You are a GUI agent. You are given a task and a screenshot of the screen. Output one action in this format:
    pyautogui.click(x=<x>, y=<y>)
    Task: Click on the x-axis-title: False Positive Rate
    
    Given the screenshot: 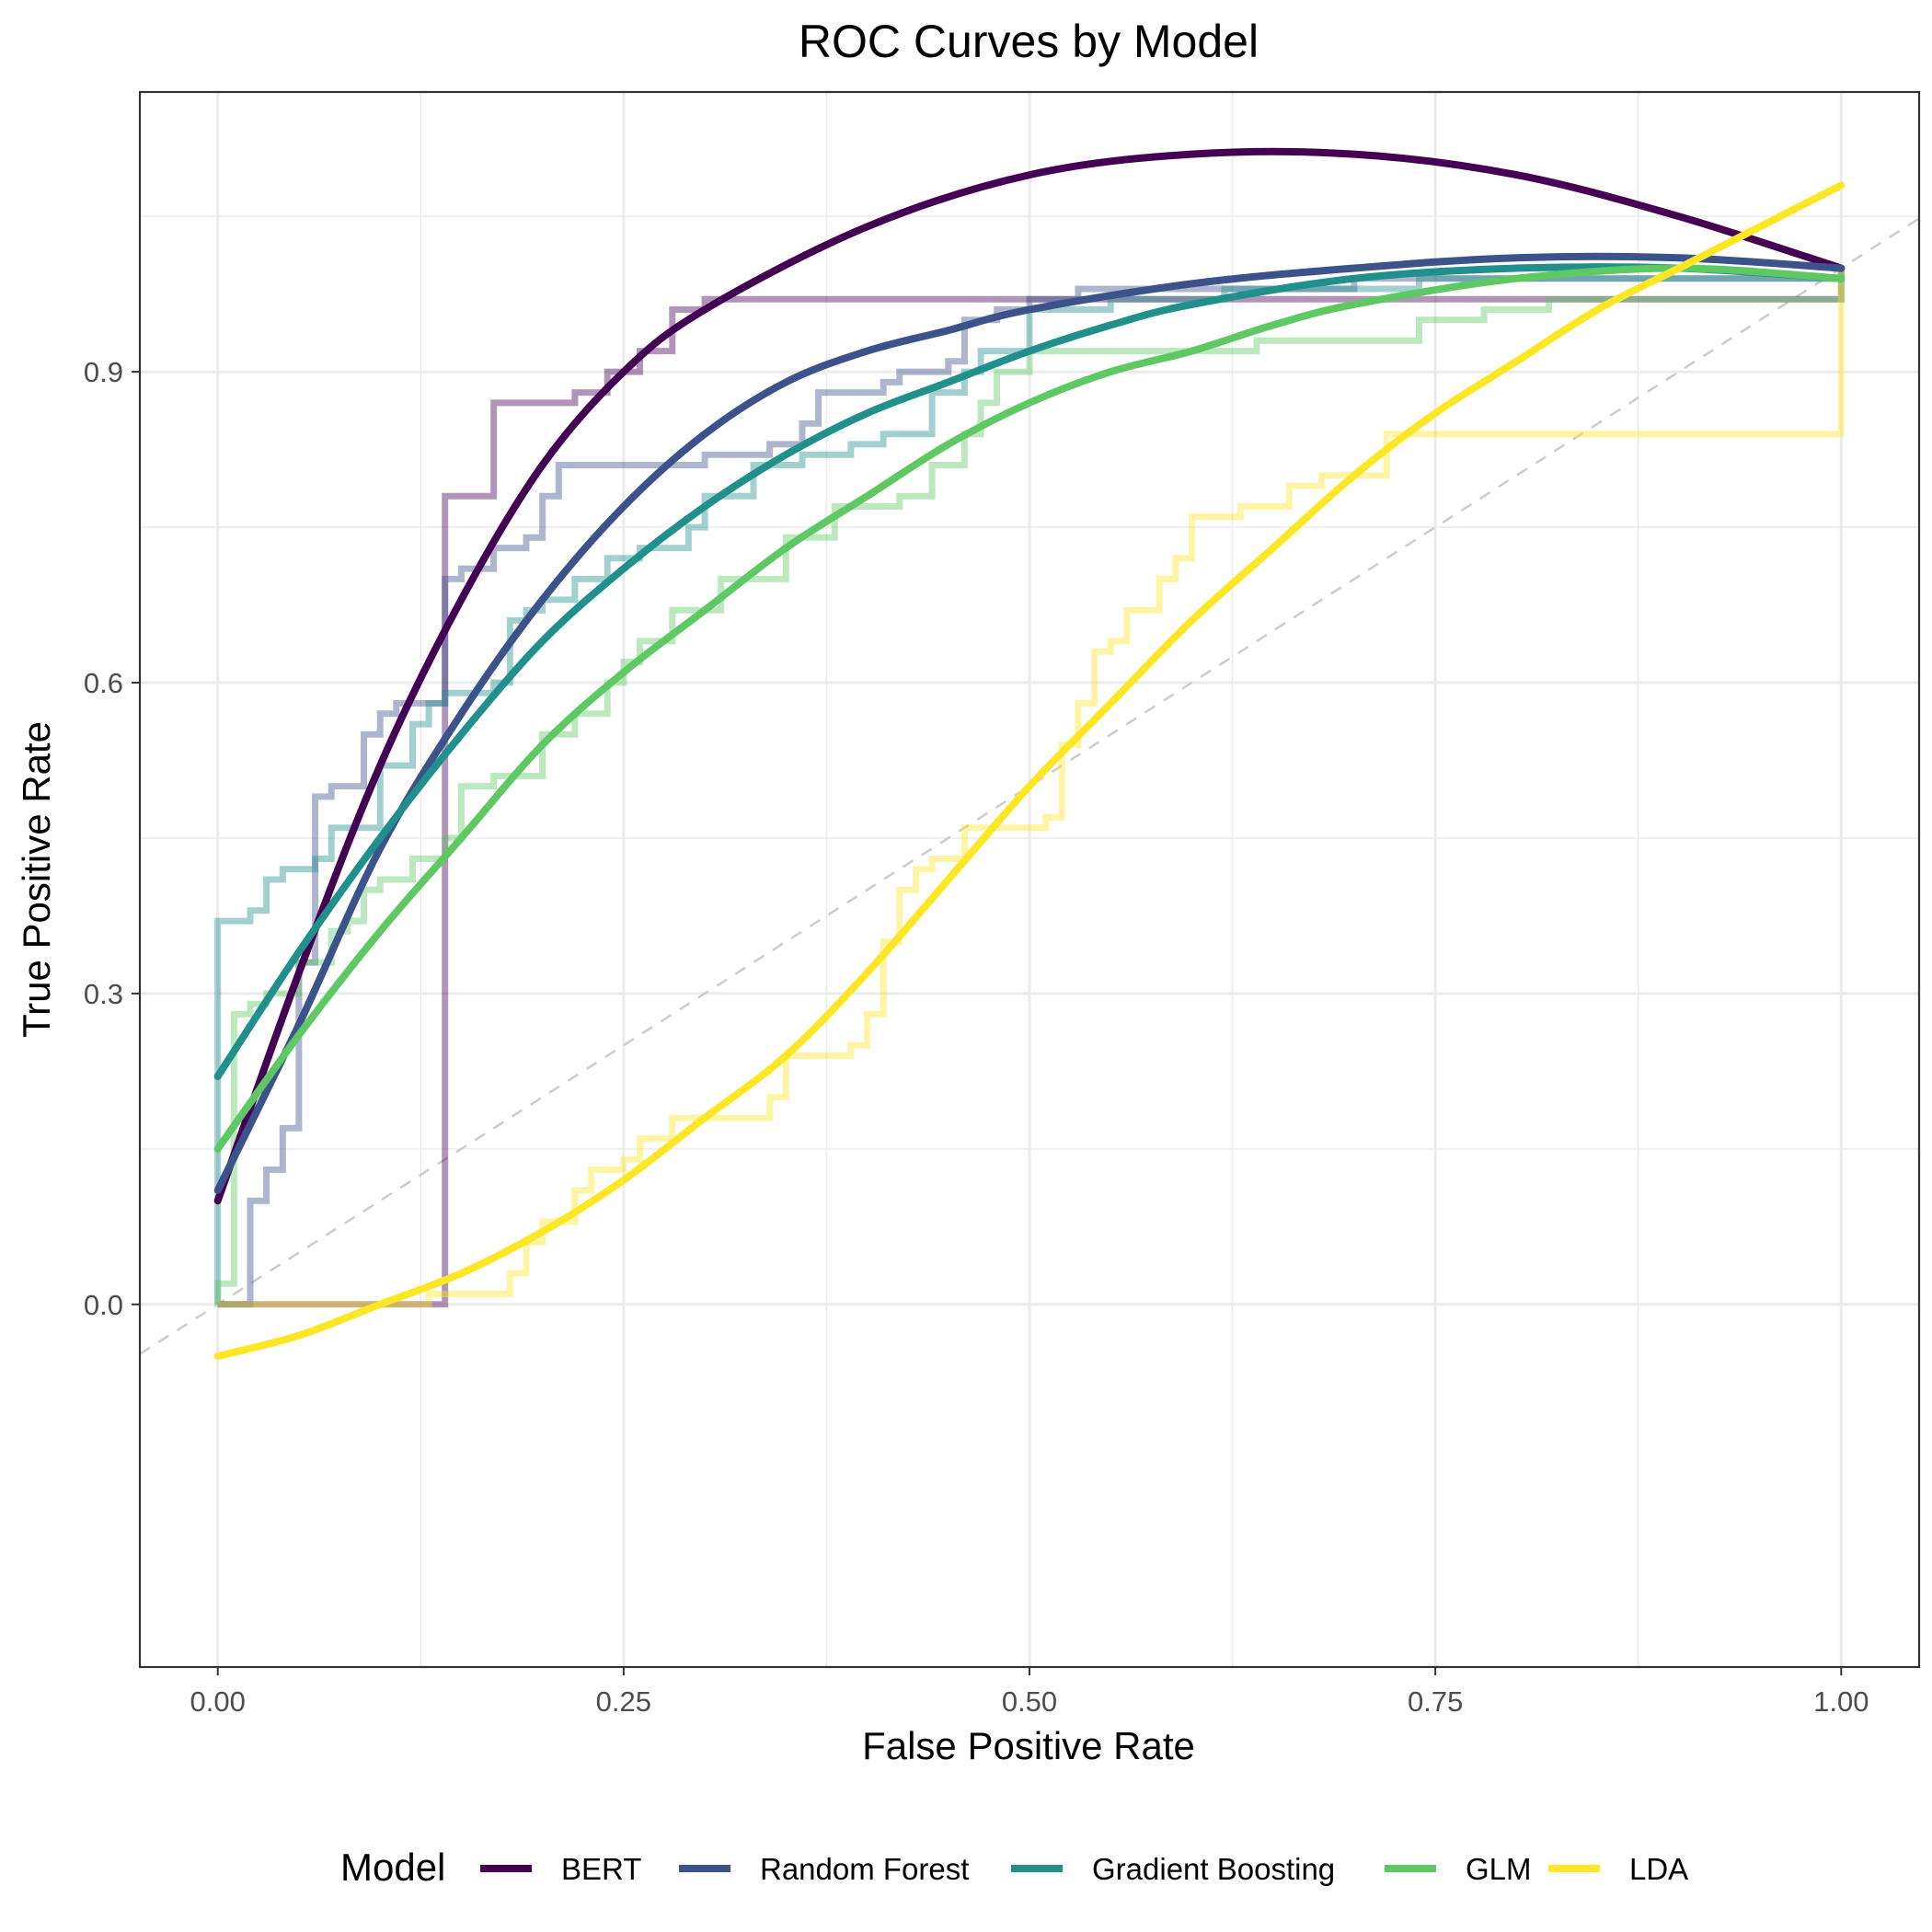 What is the action you would take?
    pyautogui.click(x=1028, y=1745)
    